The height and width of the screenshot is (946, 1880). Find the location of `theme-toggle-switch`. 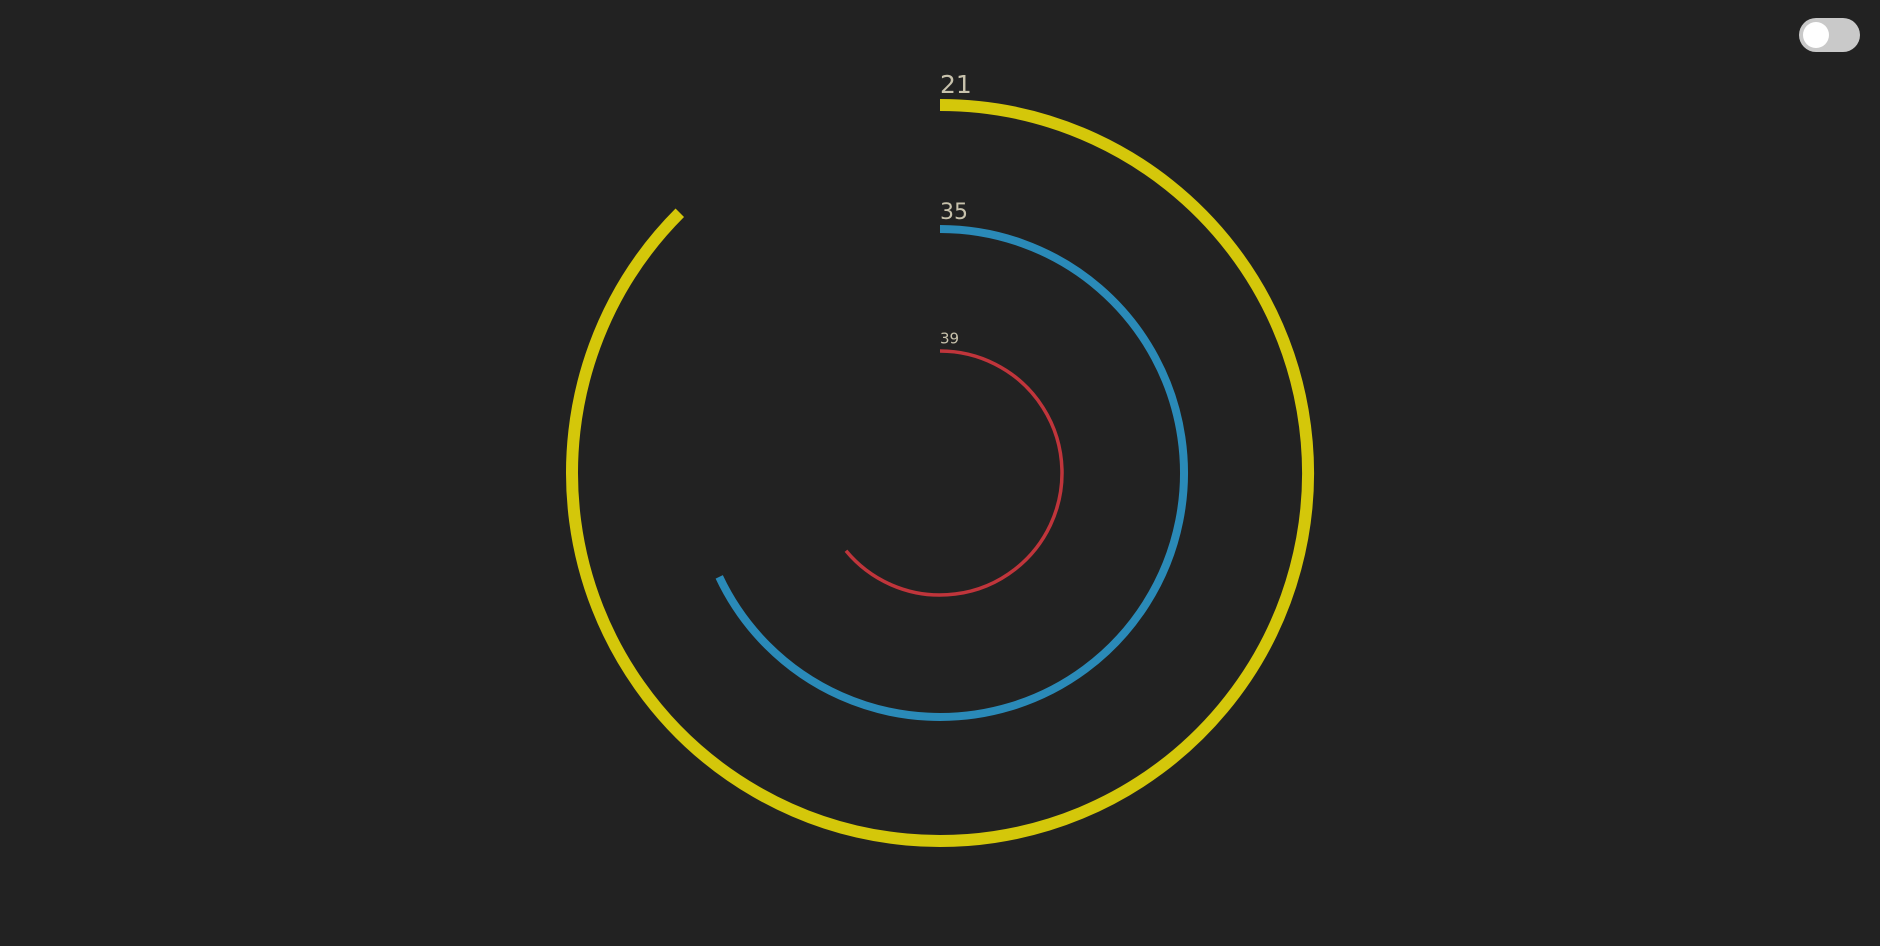

theme-toggle-switch is located at coordinates (1829, 35).